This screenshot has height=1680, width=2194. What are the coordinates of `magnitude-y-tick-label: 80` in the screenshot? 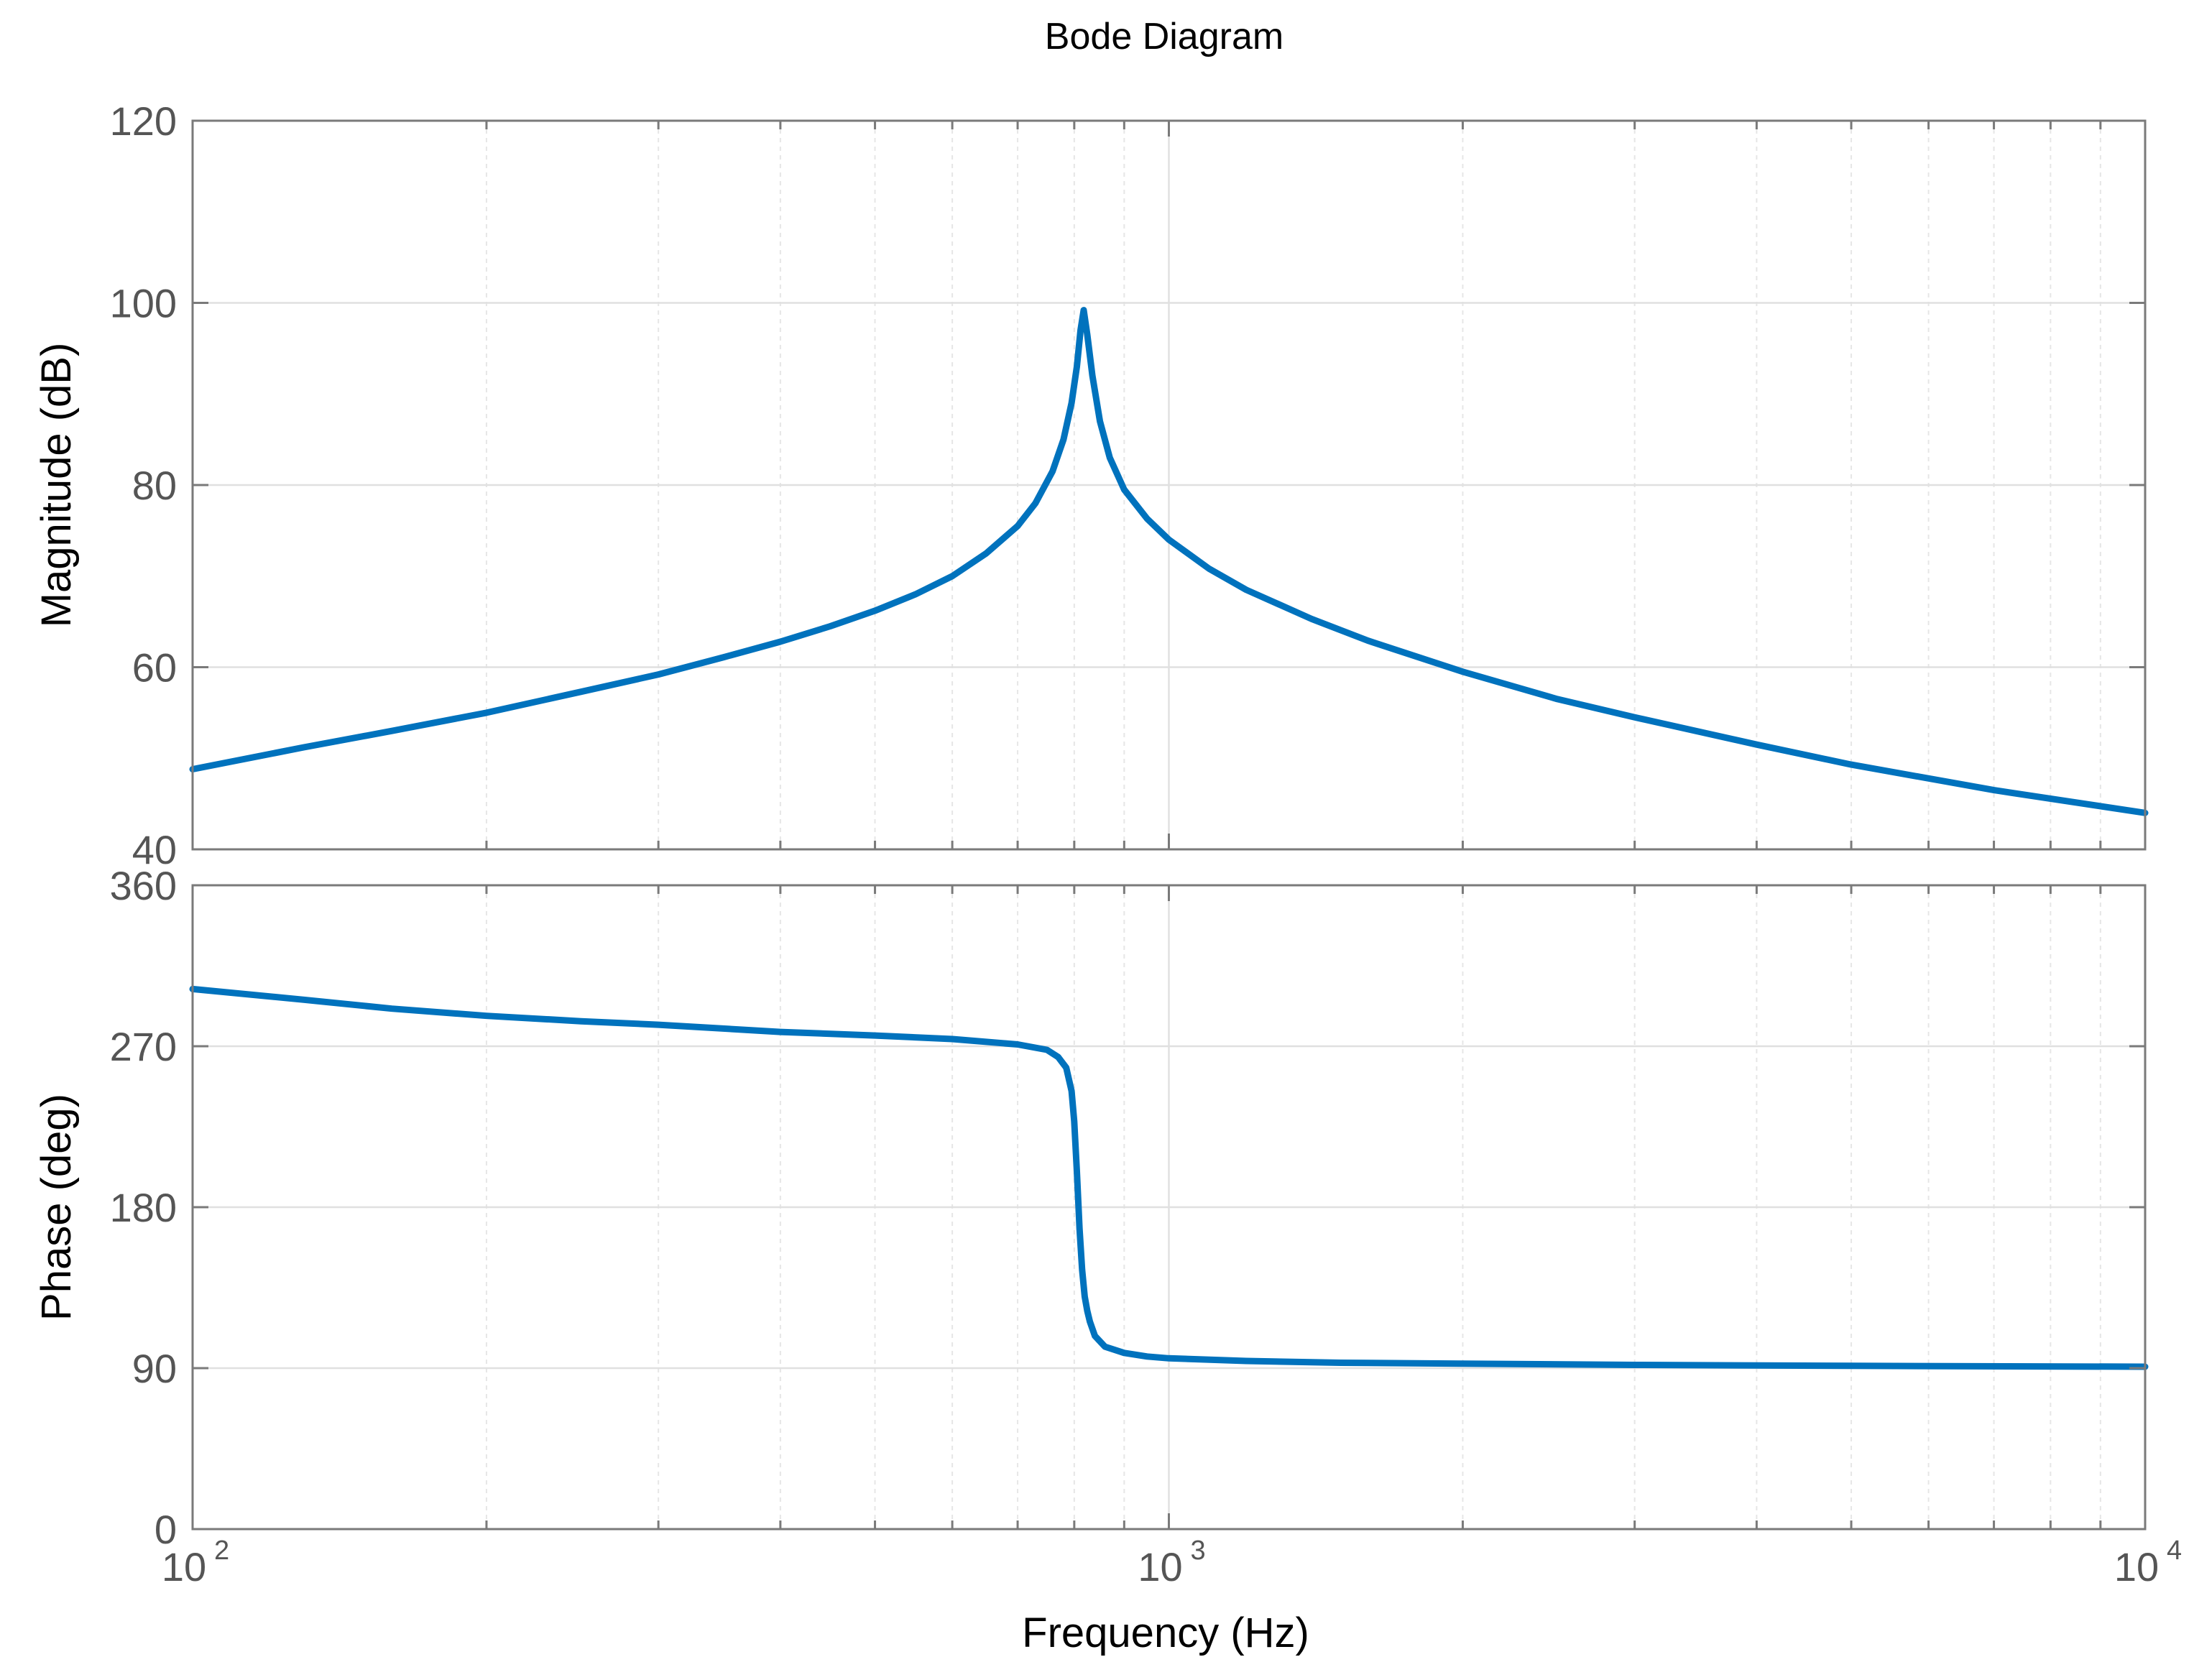 It's located at (154, 485).